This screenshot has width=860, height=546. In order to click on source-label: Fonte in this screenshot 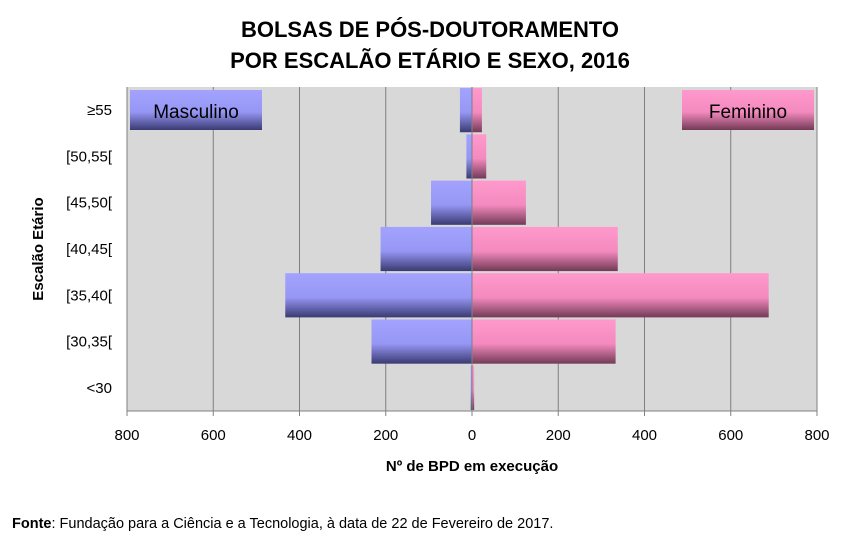, I will do `click(32, 524)`.